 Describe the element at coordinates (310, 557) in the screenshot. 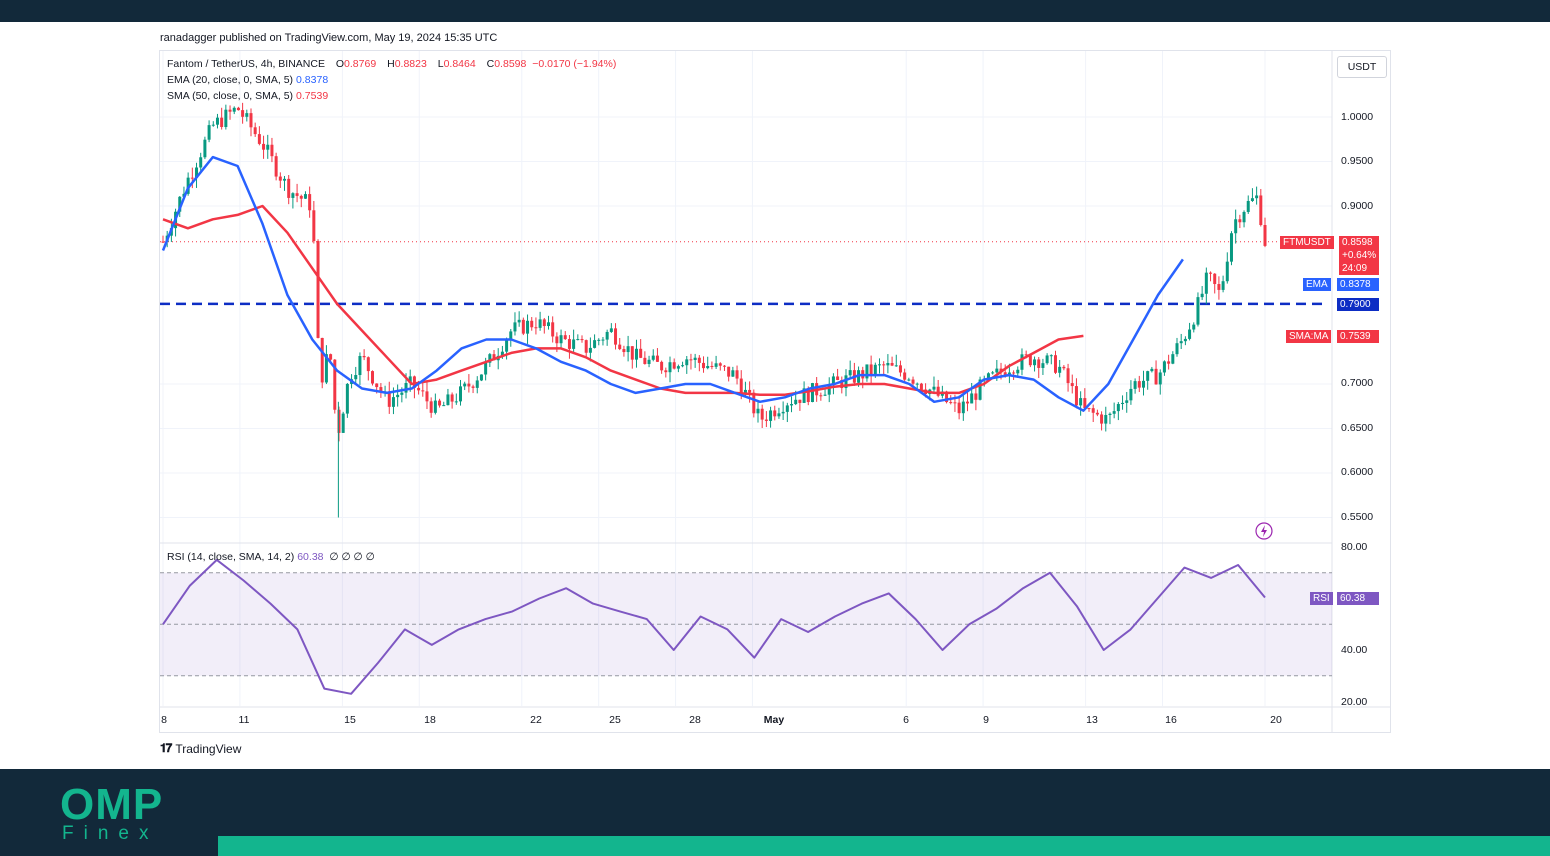

I see `rsi-legend-value: 60.38` at that location.